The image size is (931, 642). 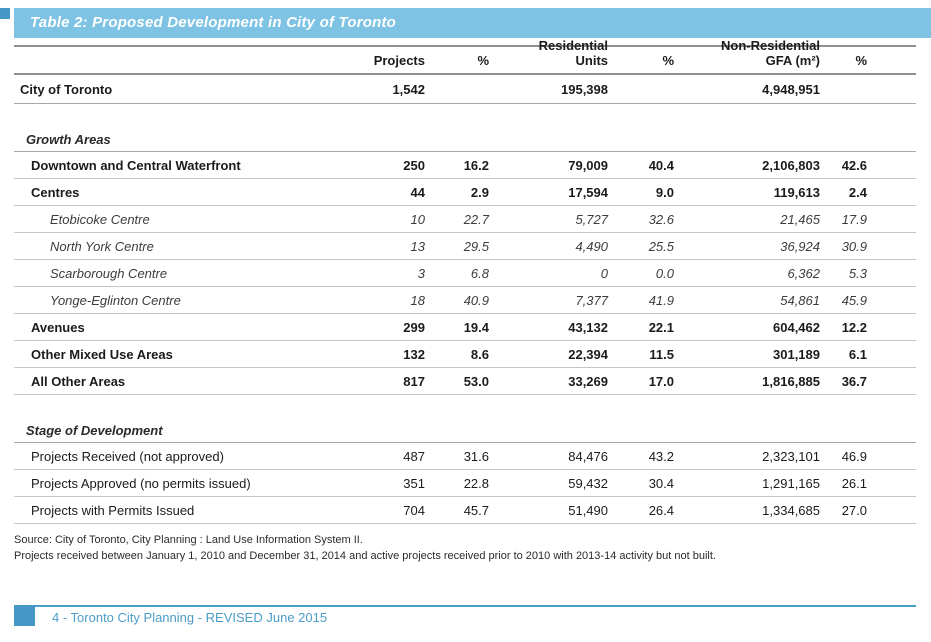 What do you see at coordinates (770, 53) in the screenshot?
I see `header-cell-nonresidential-gfa: Non-Residential GFA (m²)` at bounding box center [770, 53].